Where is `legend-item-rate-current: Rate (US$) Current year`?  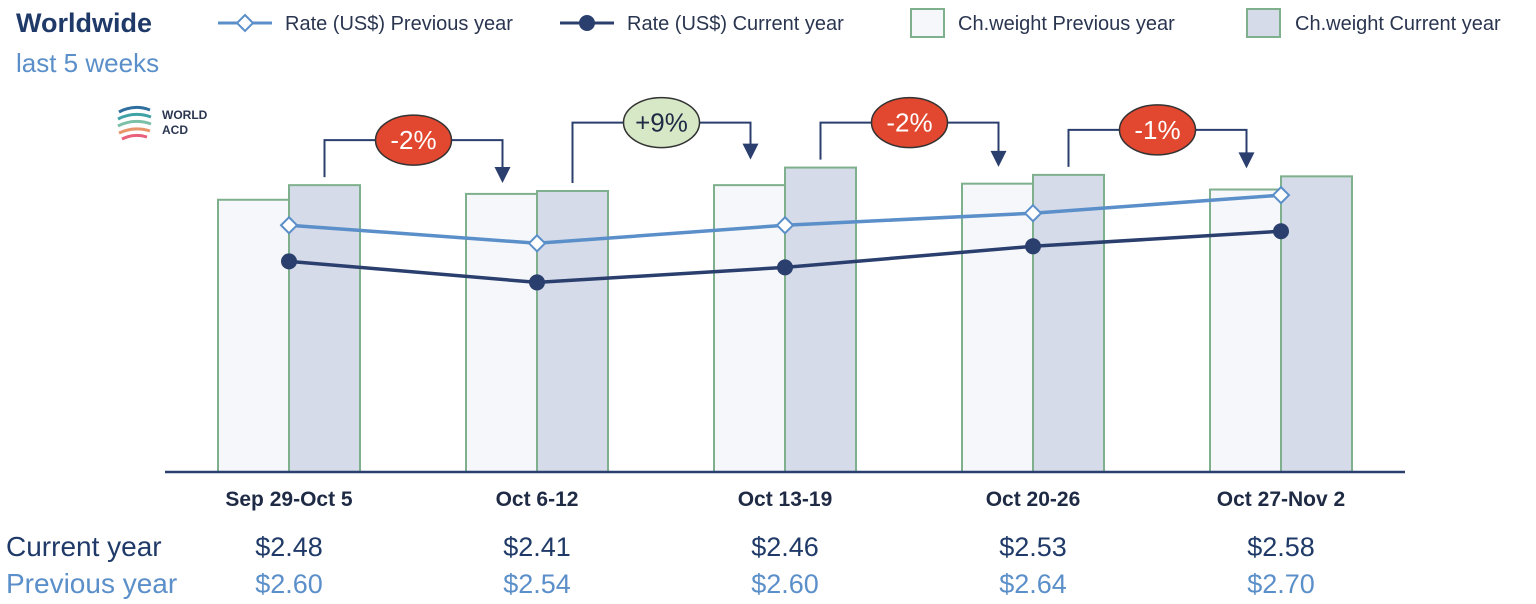 legend-item-rate-current: Rate (US$) Current year is located at coordinates (702, 24).